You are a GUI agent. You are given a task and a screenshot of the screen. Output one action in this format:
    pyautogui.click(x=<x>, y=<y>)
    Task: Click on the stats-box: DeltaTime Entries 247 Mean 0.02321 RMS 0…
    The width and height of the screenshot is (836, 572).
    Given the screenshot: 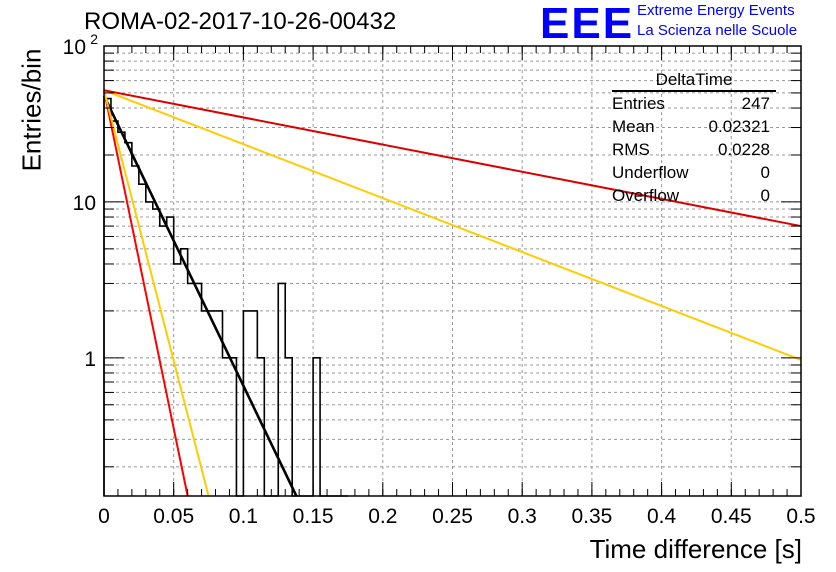 What is the action you would take?
    pyautogui.click(x=694, y=138)
    